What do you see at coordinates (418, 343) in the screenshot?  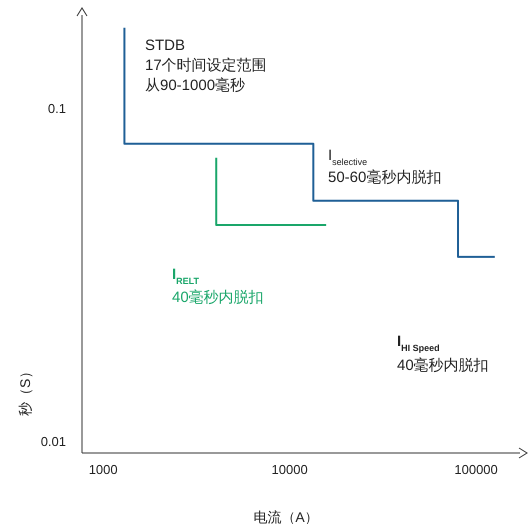 I see `annotation: I$_{HI Speed}$` at bounding box center [418, 343].